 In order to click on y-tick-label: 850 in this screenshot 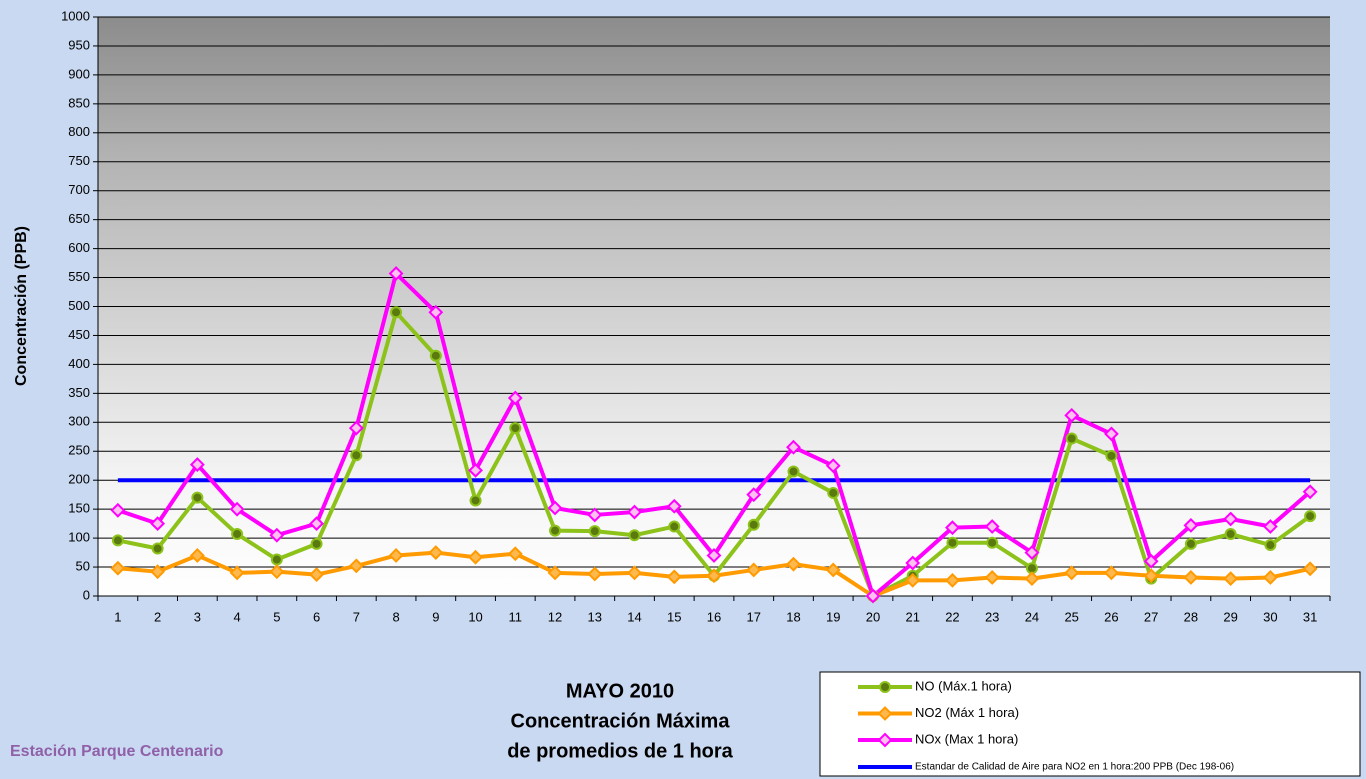, I will do `click(79, 102)`.